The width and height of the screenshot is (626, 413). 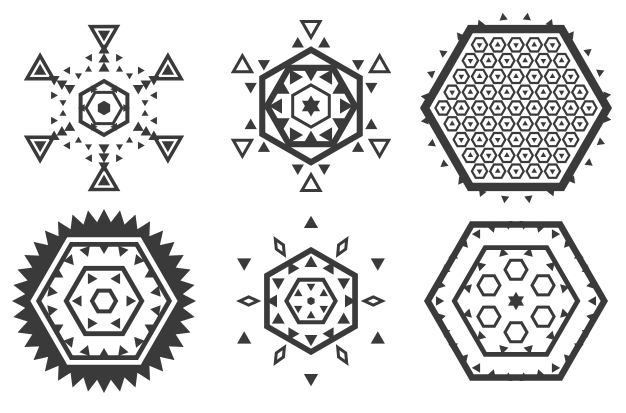 What do you see at coordinates (516, 303) in the screenshot?
I see `center-triangle` at bounding box center [516, 303].